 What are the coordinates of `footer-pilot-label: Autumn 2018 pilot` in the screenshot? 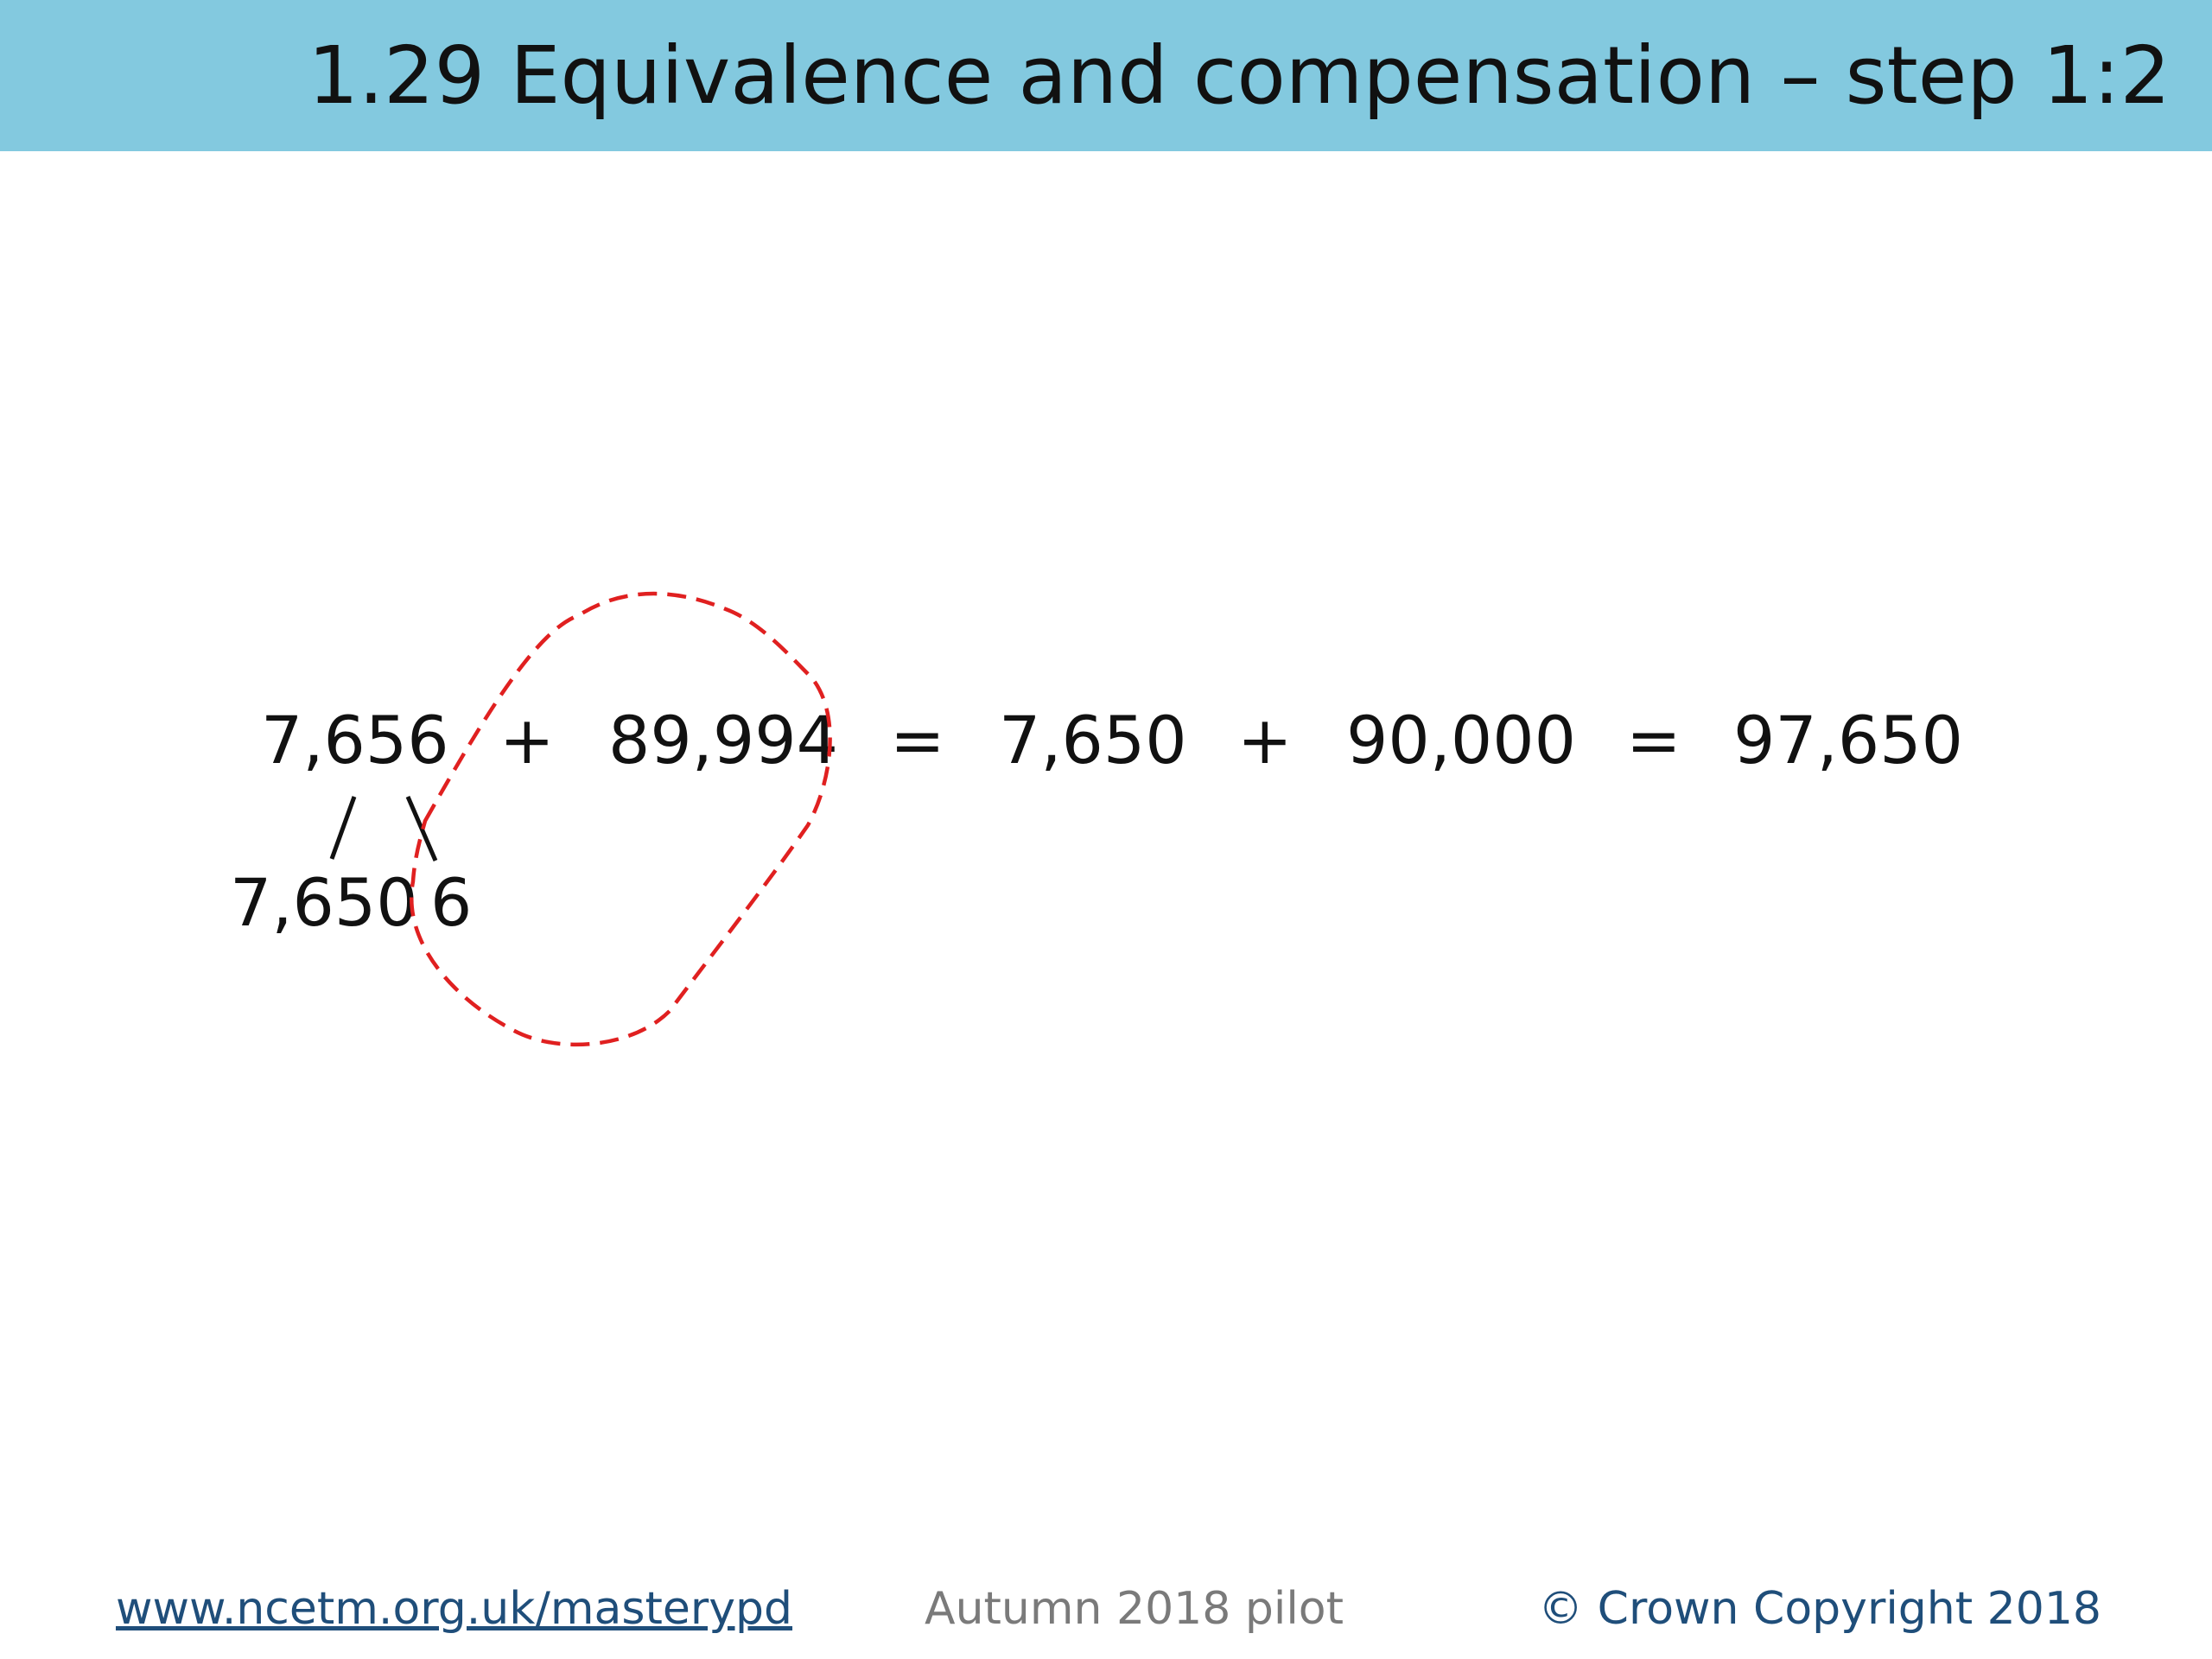 It's located at (1134, 1609).